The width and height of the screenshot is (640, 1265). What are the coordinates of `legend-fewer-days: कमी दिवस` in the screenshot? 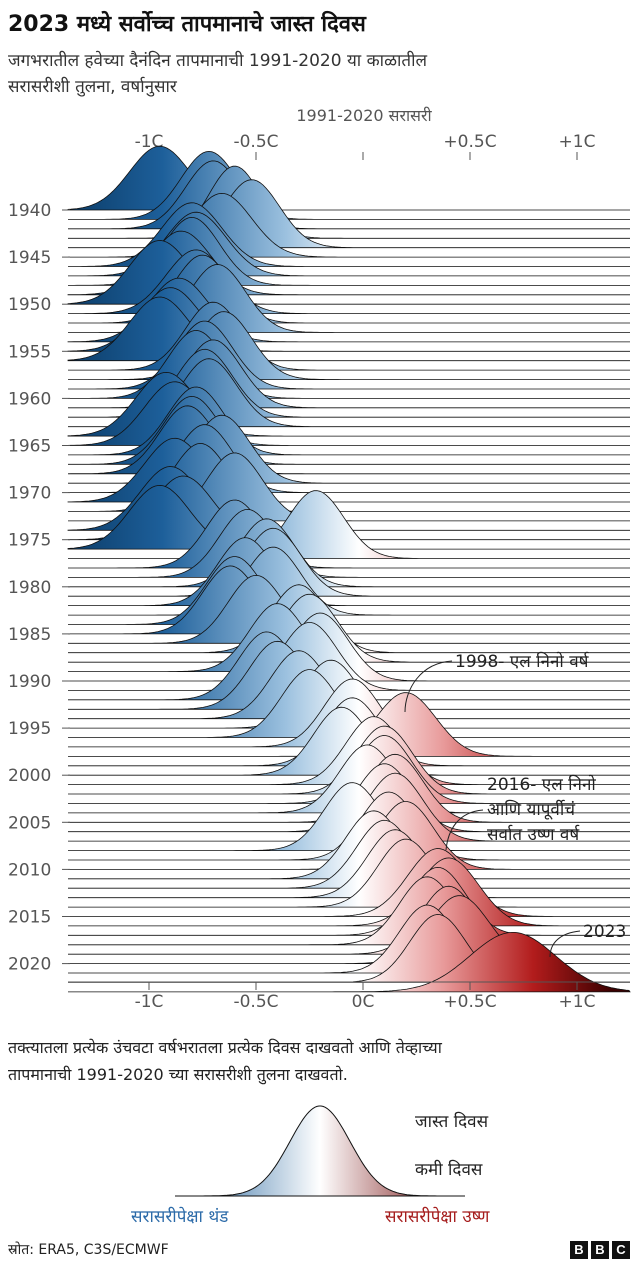 It's located at (449, 1169).